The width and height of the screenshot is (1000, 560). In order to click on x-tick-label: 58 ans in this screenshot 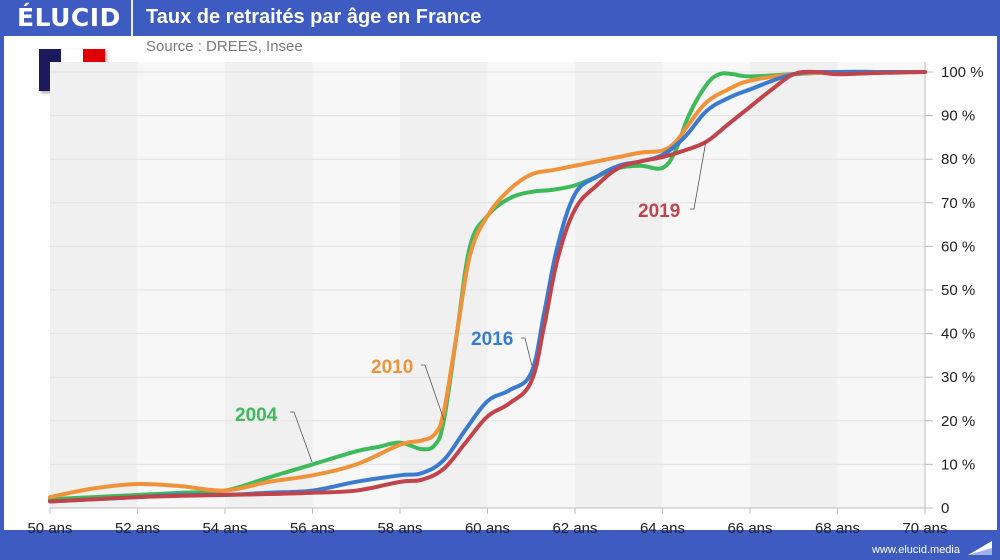, I will do `click(399, 528)`.